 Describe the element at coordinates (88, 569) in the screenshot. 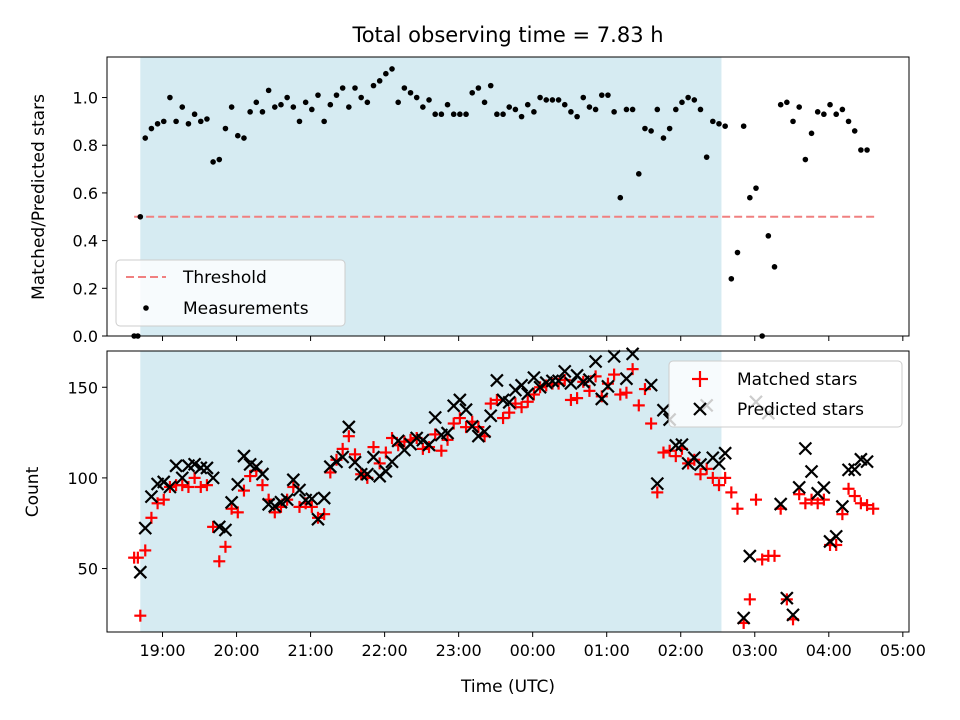

I see `bottom-y-tick-label: 50` at that location.